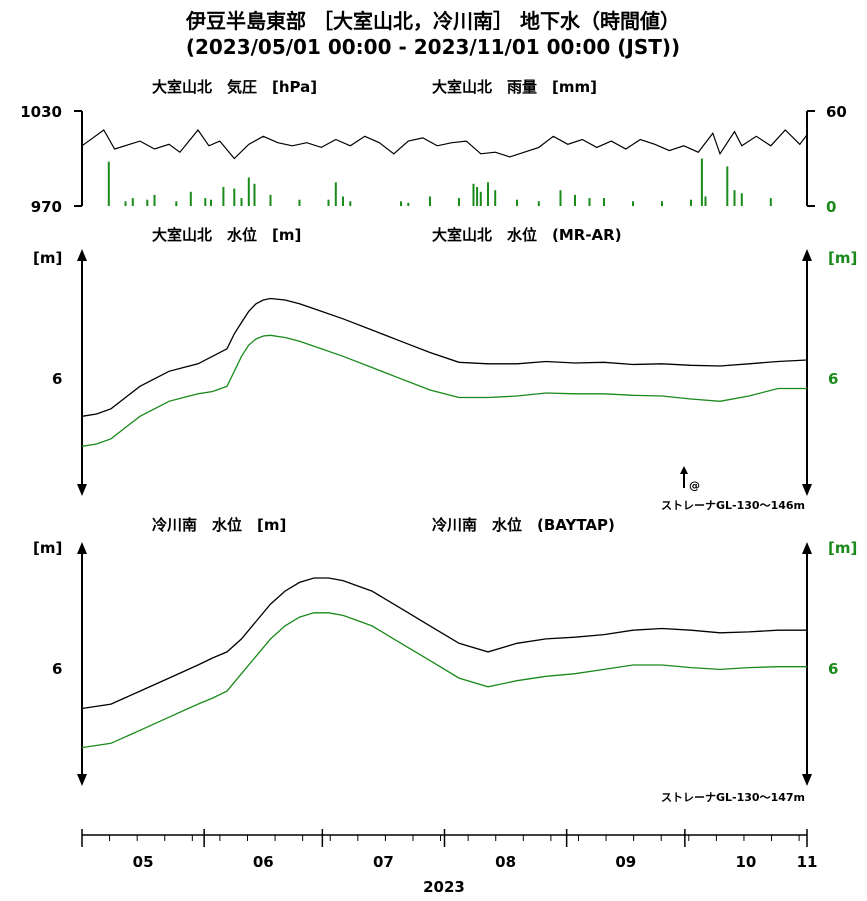 The height and width of the screenshot is (901, 867). What do you see at coordinates (46, 207) in the screenshot?
I see `pressure-tick-min: 970` at bounding box center [46, 207].